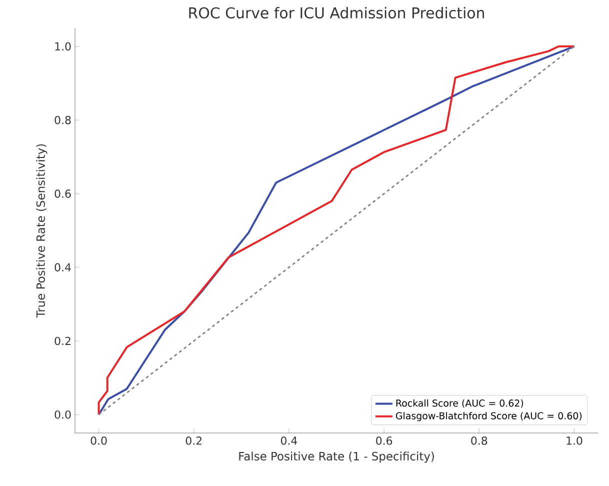 This screenshot has height=486, width=609. I want to click on y-tick-label: 0.2, so click(62, 341).